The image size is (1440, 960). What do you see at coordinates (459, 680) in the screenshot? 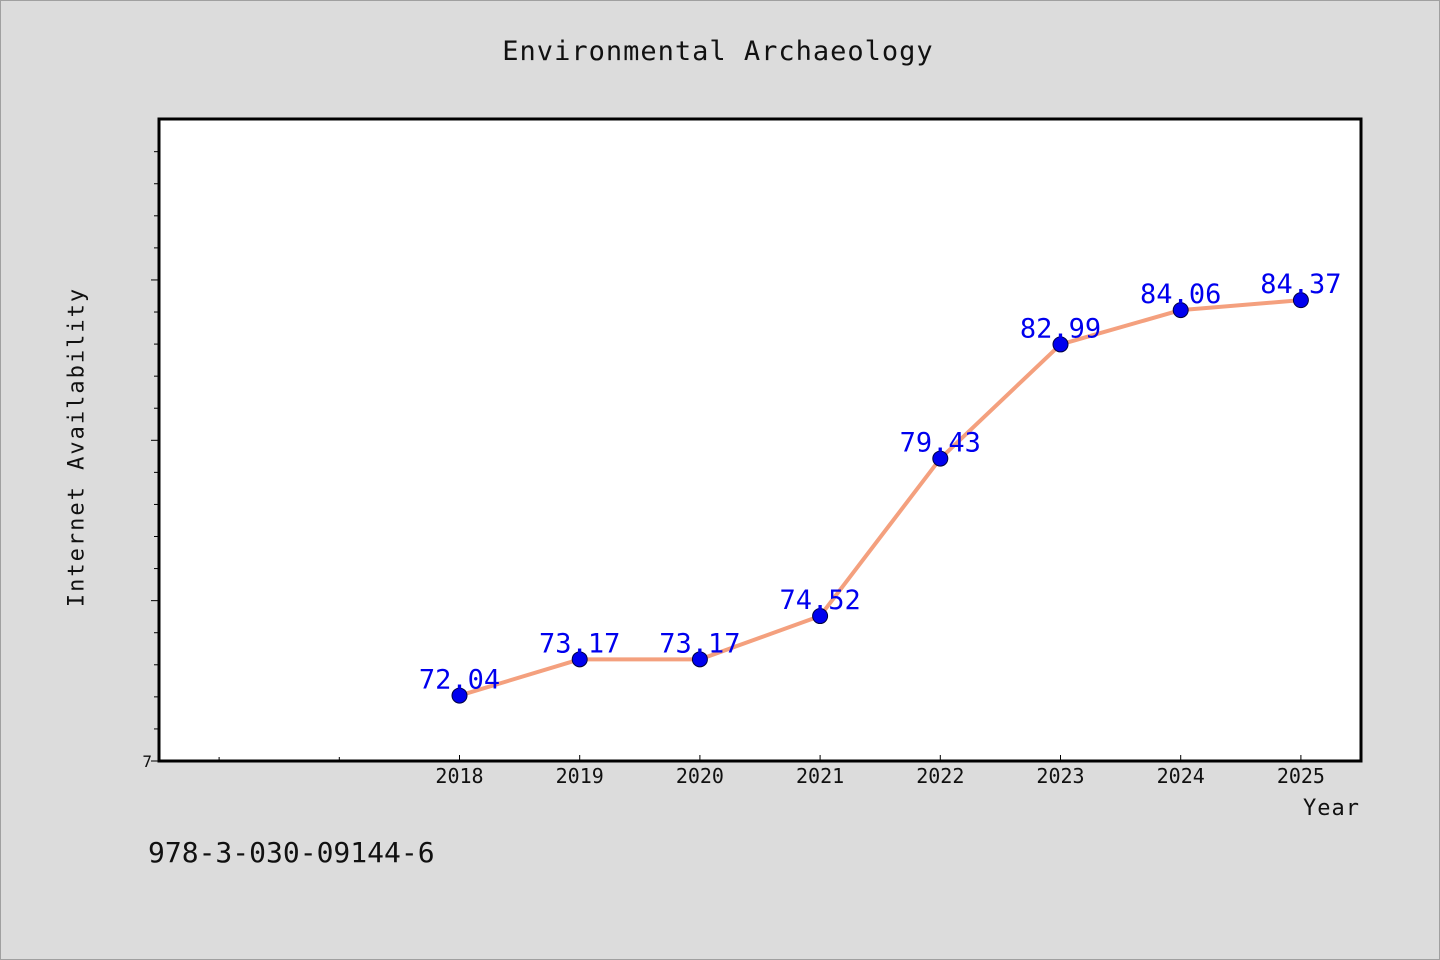
I see `data-label: 72.04` at bounding box center [459, 680].